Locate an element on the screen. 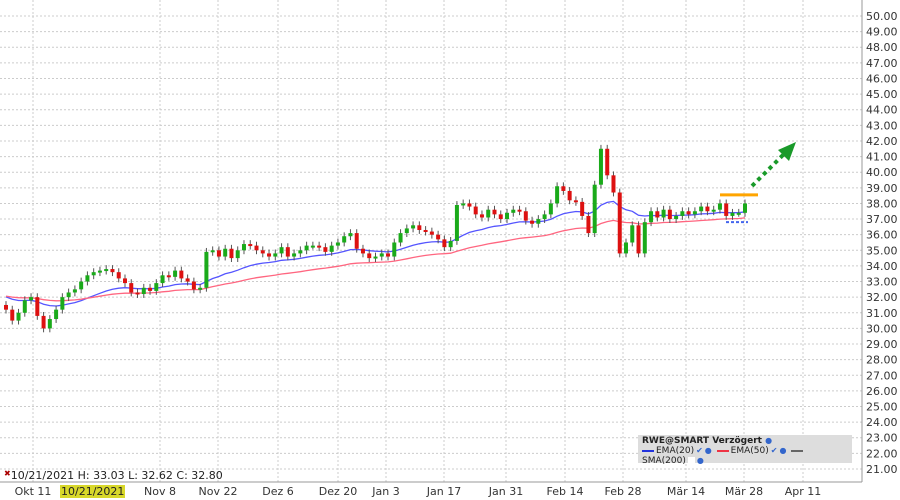 The width and height of the screenshot is (900, 500). y-tick-label: 21.00 is located at coordinates (882, 469).